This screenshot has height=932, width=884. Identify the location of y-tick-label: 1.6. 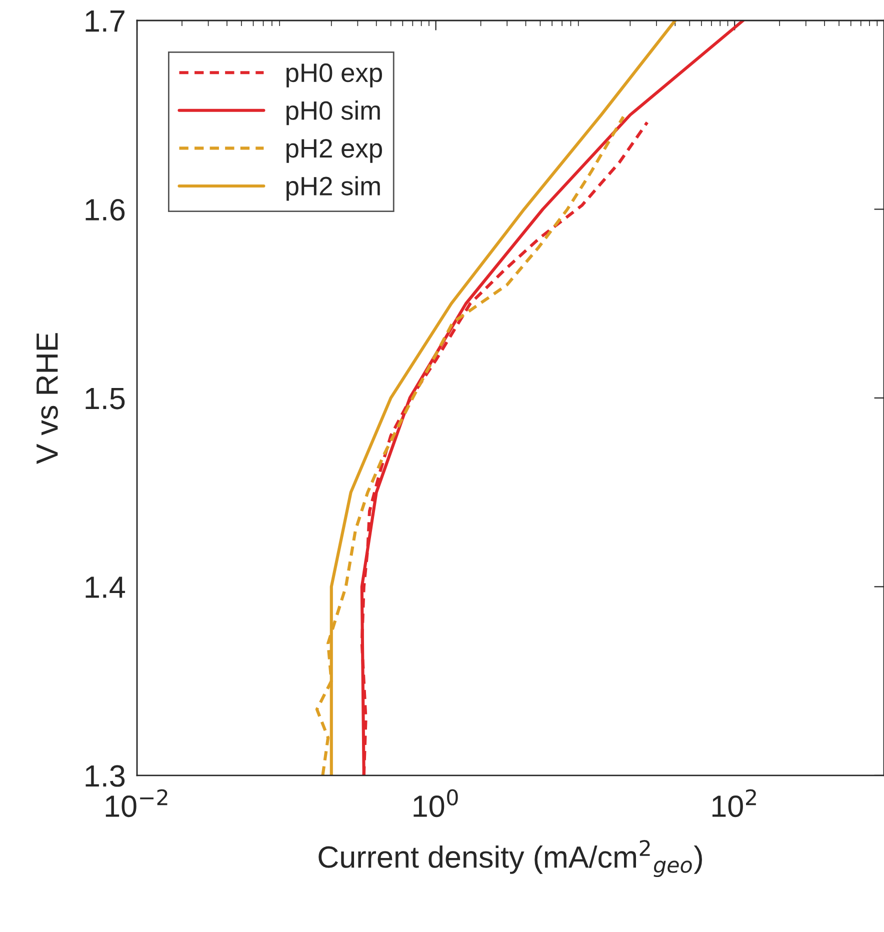
(105, 209).